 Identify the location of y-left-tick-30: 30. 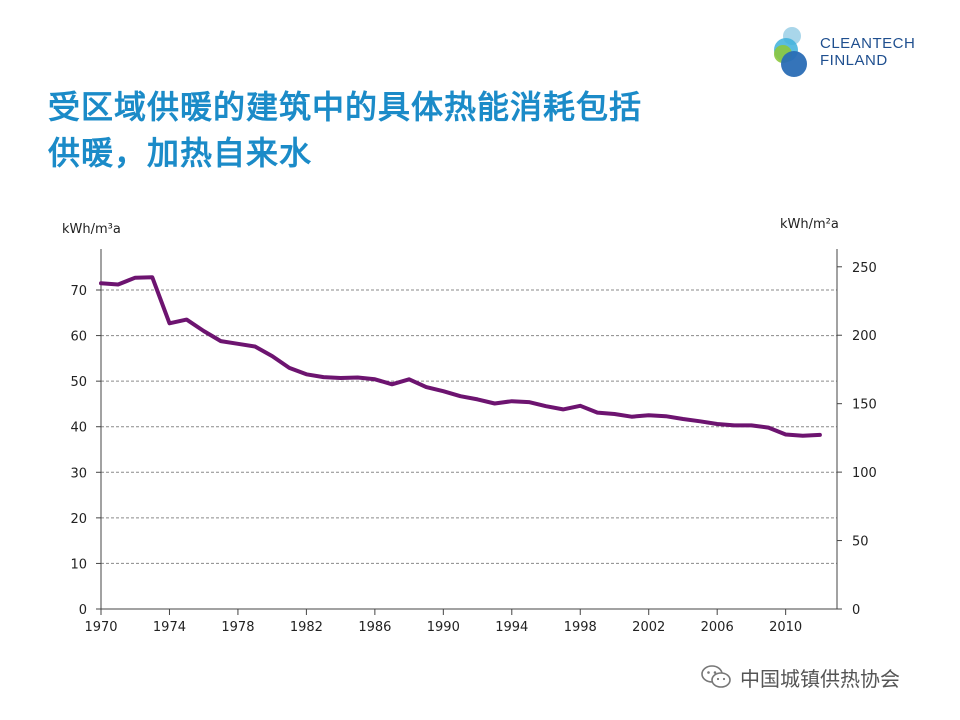
(78, 473).